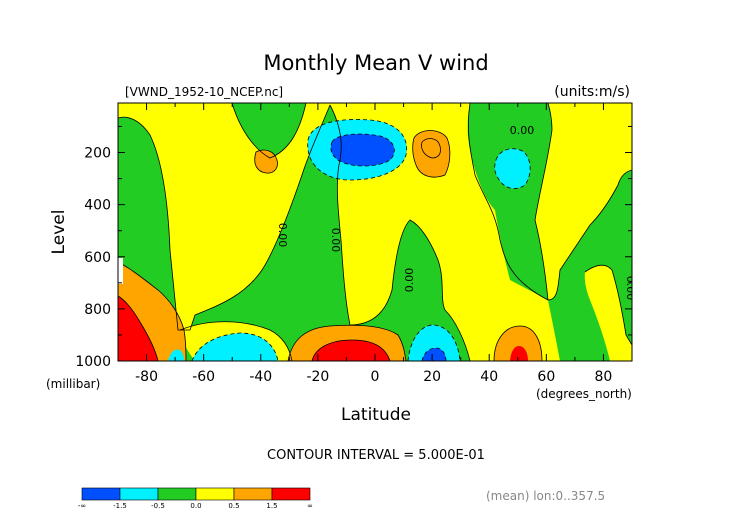  Describe the element at coordinates (192, 126) in the screenshot. I see `contour-fill-yellow-northwest` at that location.